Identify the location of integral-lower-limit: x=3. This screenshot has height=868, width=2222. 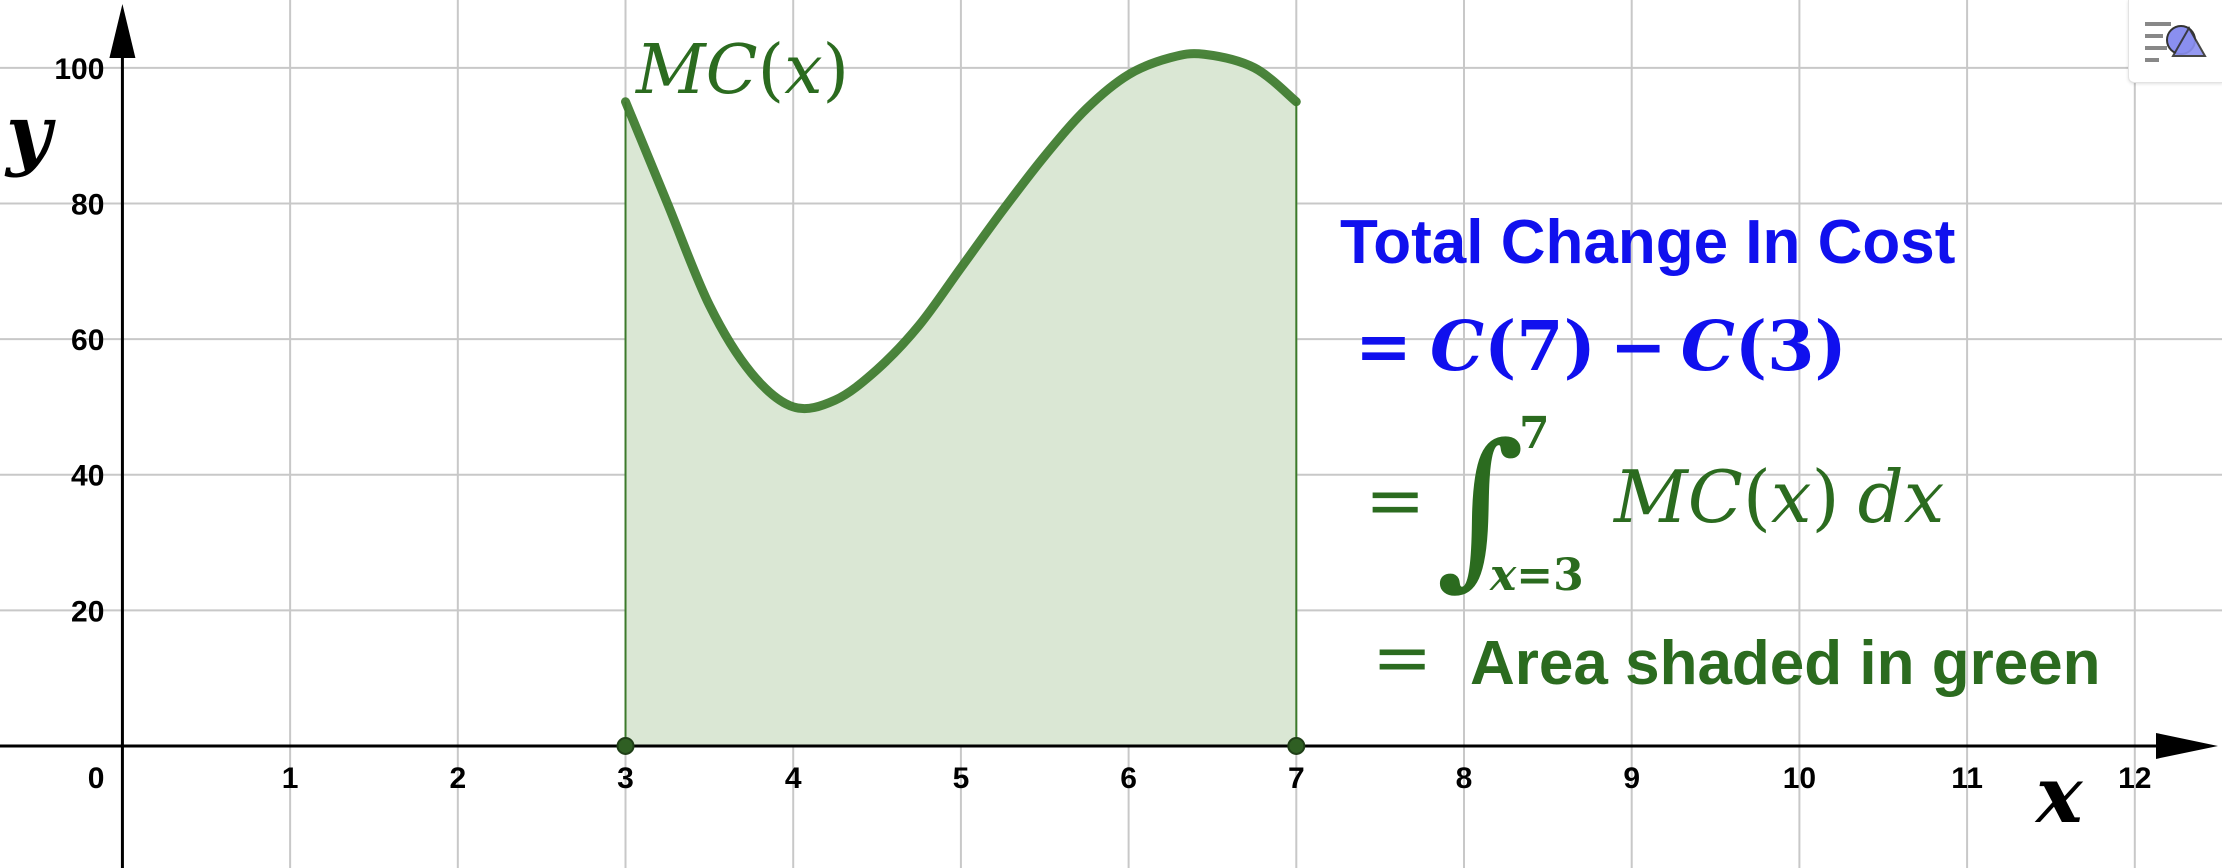
(1536, 575).